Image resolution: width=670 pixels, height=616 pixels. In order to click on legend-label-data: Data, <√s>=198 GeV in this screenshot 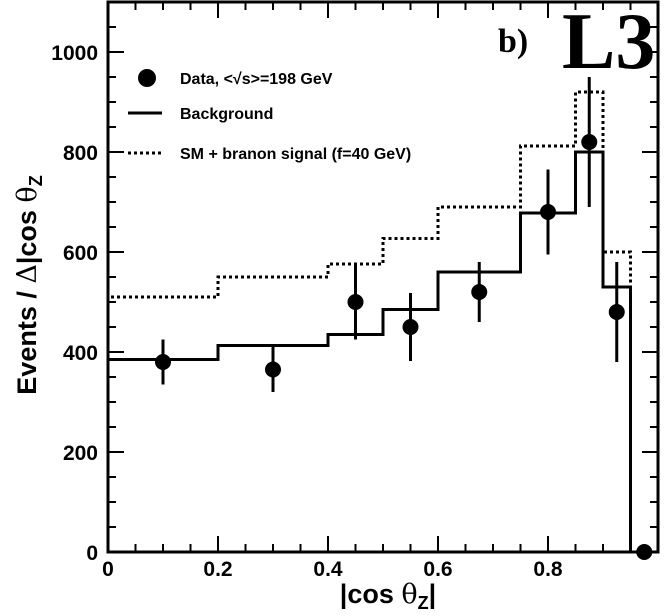, I will do `click(256, 79)`.